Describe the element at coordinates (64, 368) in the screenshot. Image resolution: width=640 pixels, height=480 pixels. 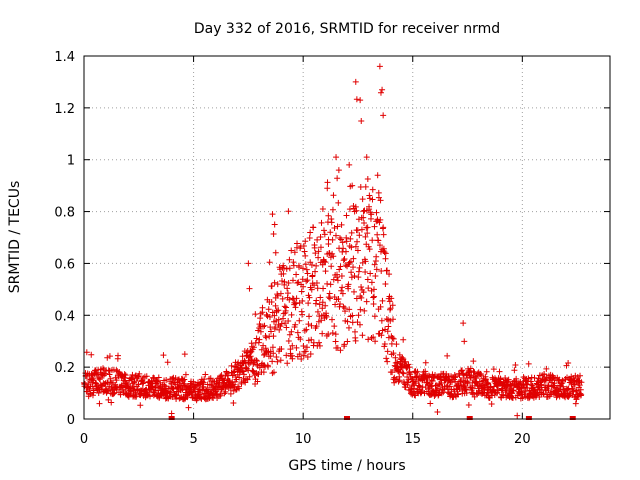
I see `y-tick-label: 0.2` at that location.